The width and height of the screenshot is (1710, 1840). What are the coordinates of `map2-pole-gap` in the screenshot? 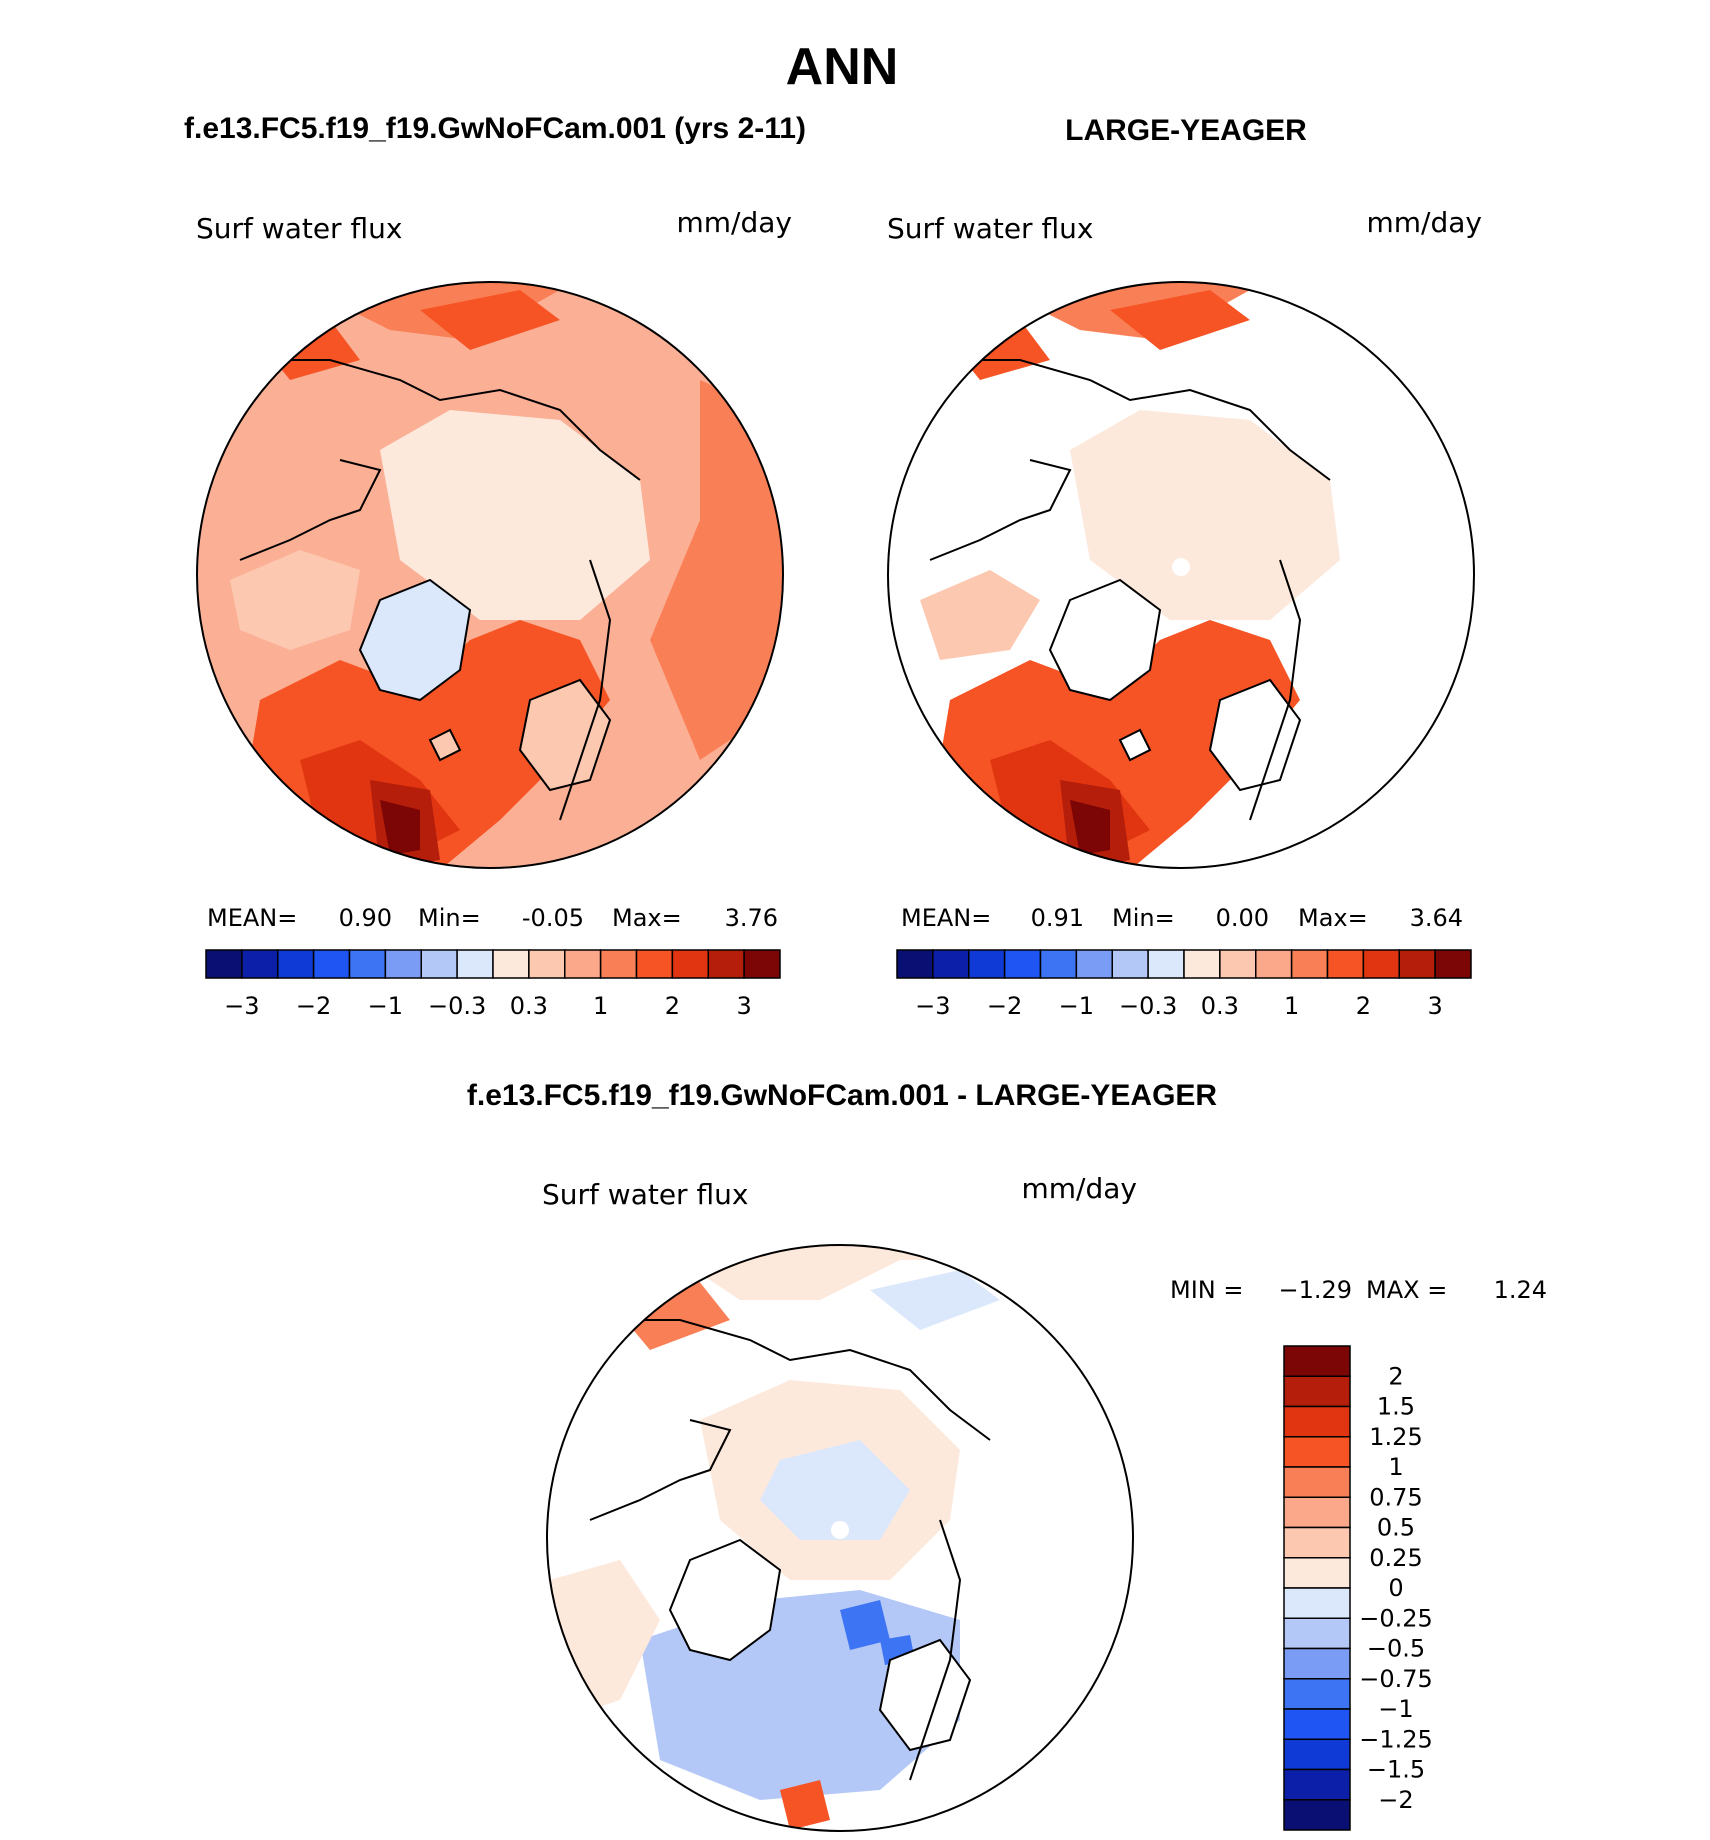 It's located at (1181, 567).